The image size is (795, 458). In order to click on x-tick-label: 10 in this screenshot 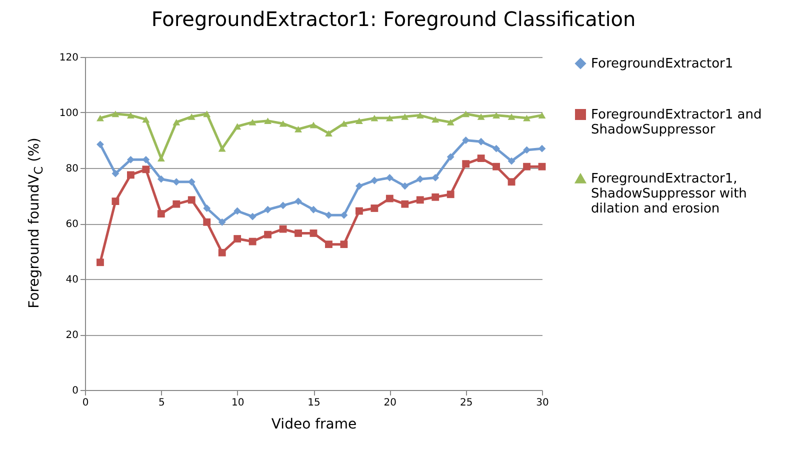, I will do `click(237, 403)`.